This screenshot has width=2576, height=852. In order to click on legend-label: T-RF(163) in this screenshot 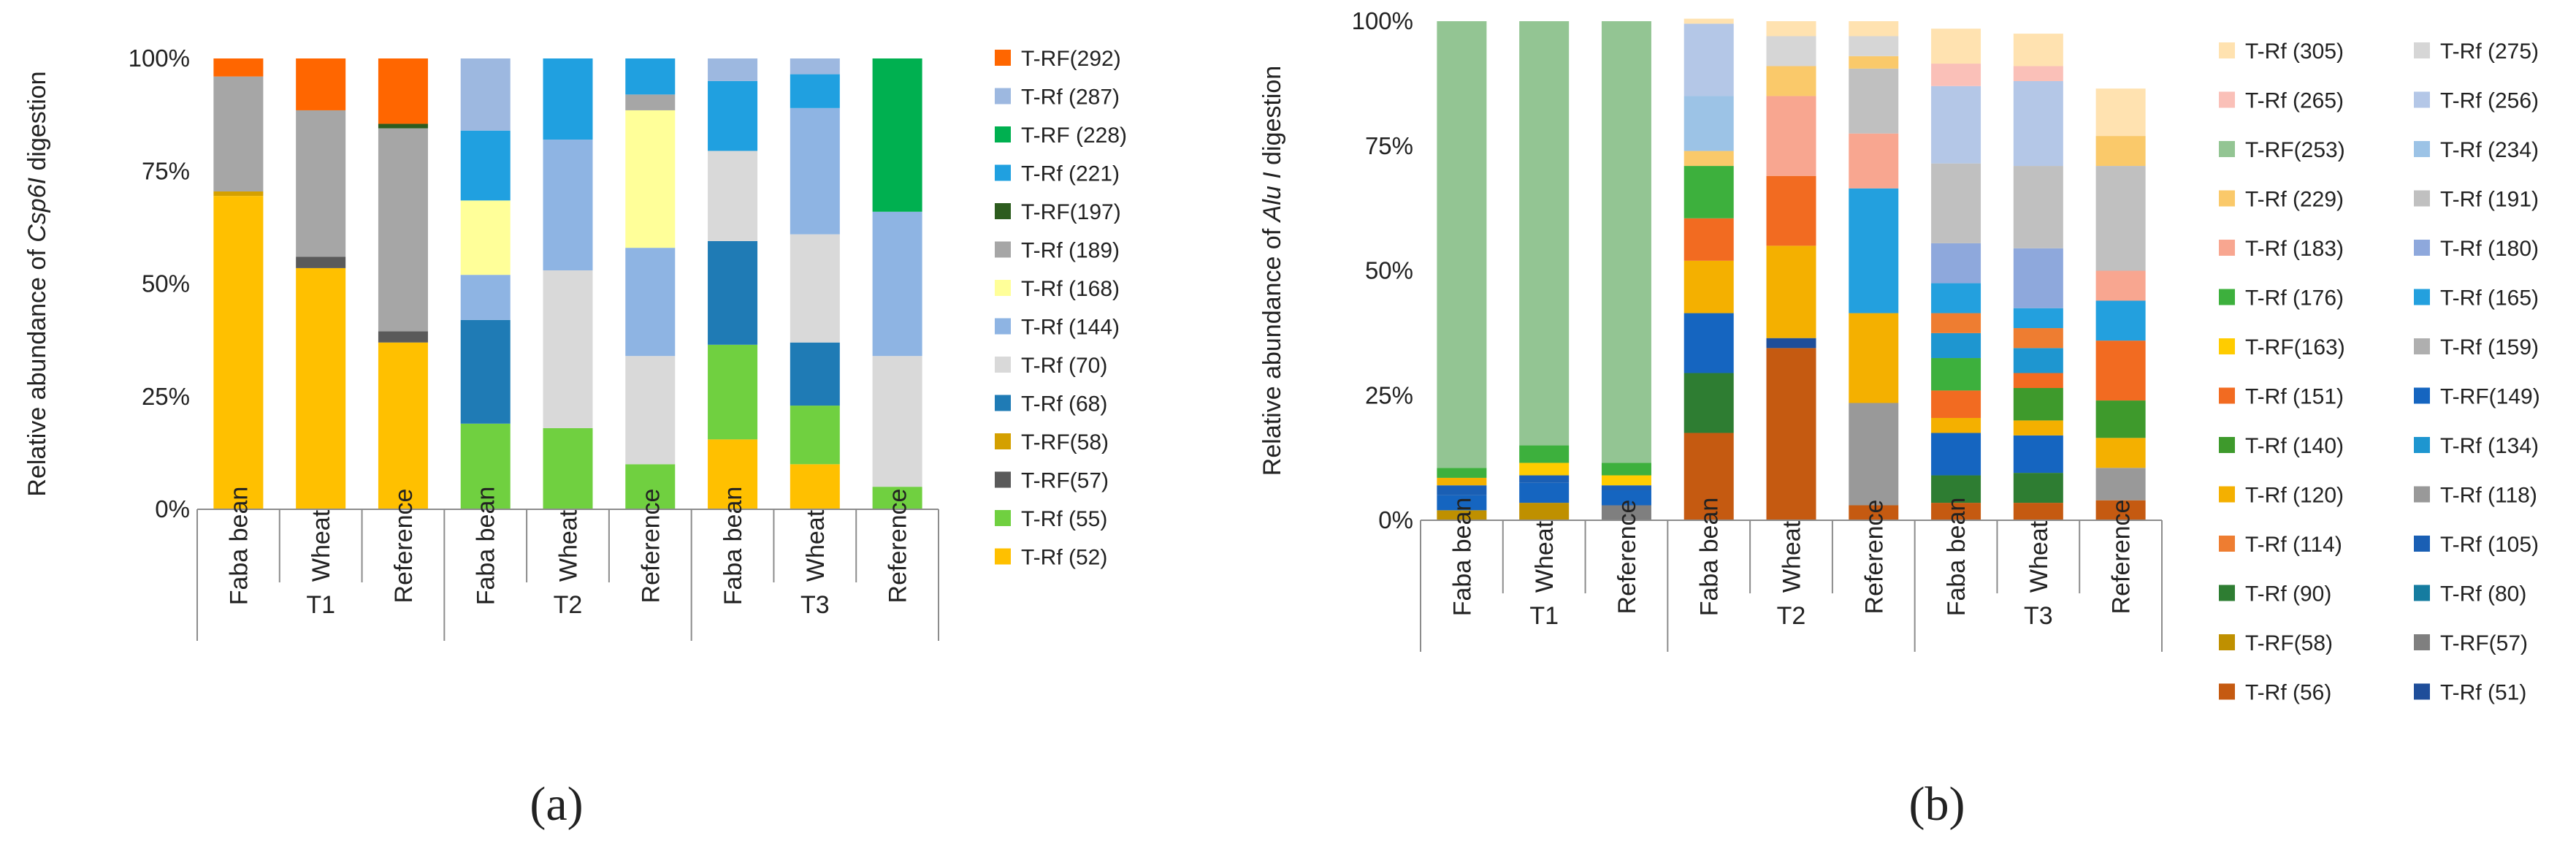, I will do `click(2295, 347)`.